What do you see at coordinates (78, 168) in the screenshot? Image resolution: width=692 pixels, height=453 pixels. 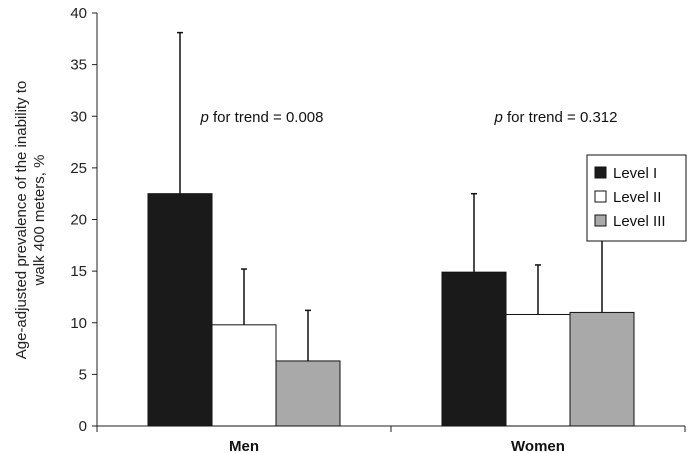 I see `y-tick-label-25: 25` at bounding box center [78, 168].